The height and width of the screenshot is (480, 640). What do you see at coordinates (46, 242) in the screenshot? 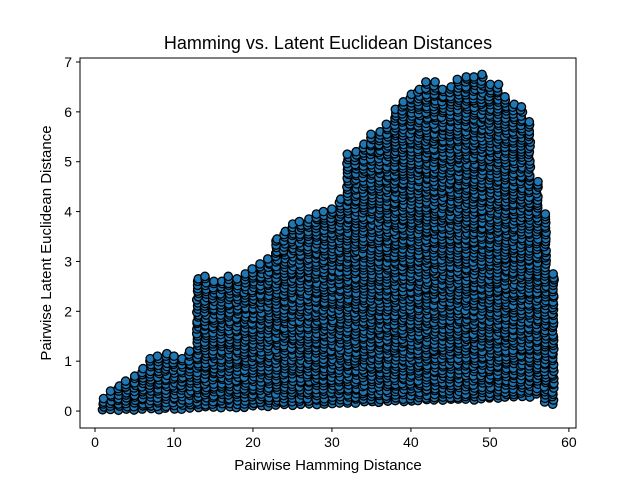
I see `y-axis-label: Pairwise Latent Euclidean Distance` at bounding box center [46, 242].